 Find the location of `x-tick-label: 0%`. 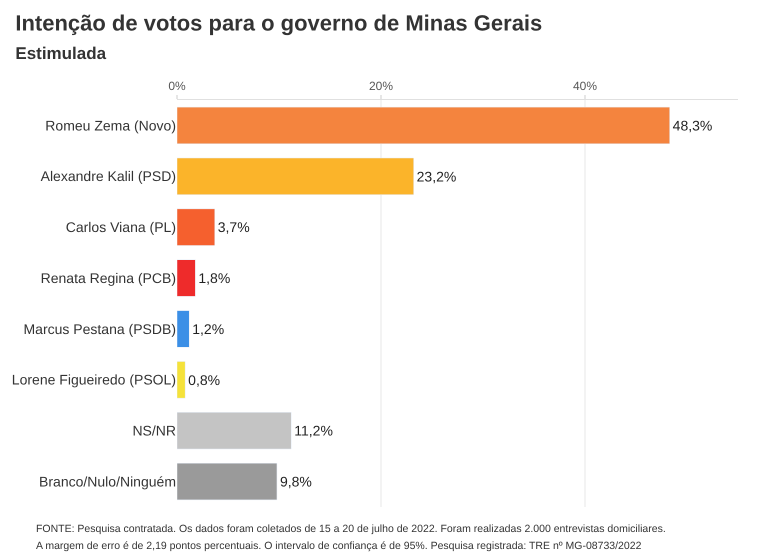

x-tick-label: 0% is located at coordinates (177, 86).